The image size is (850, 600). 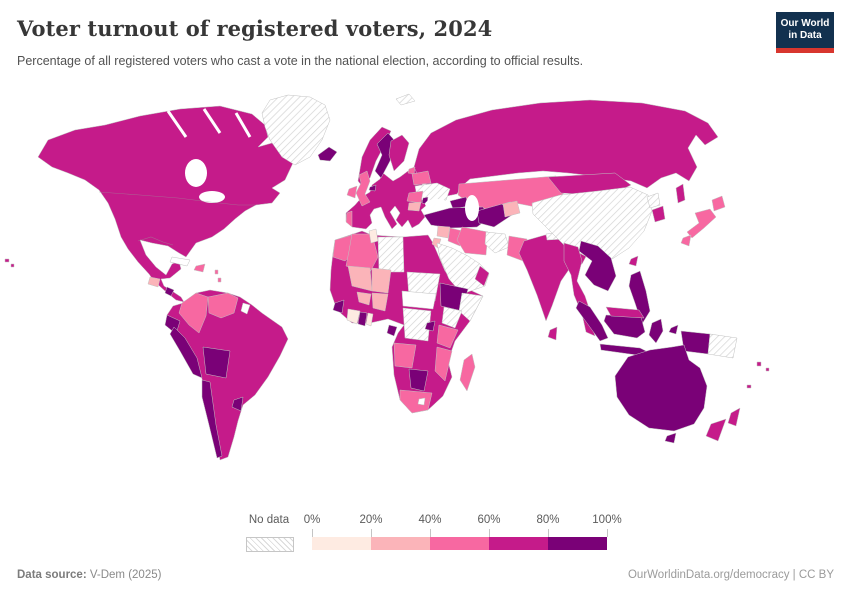 What do you see at coordinates (592, 224) in the screenshot?
I see `map-region-china` at bounding box center [592, 224].